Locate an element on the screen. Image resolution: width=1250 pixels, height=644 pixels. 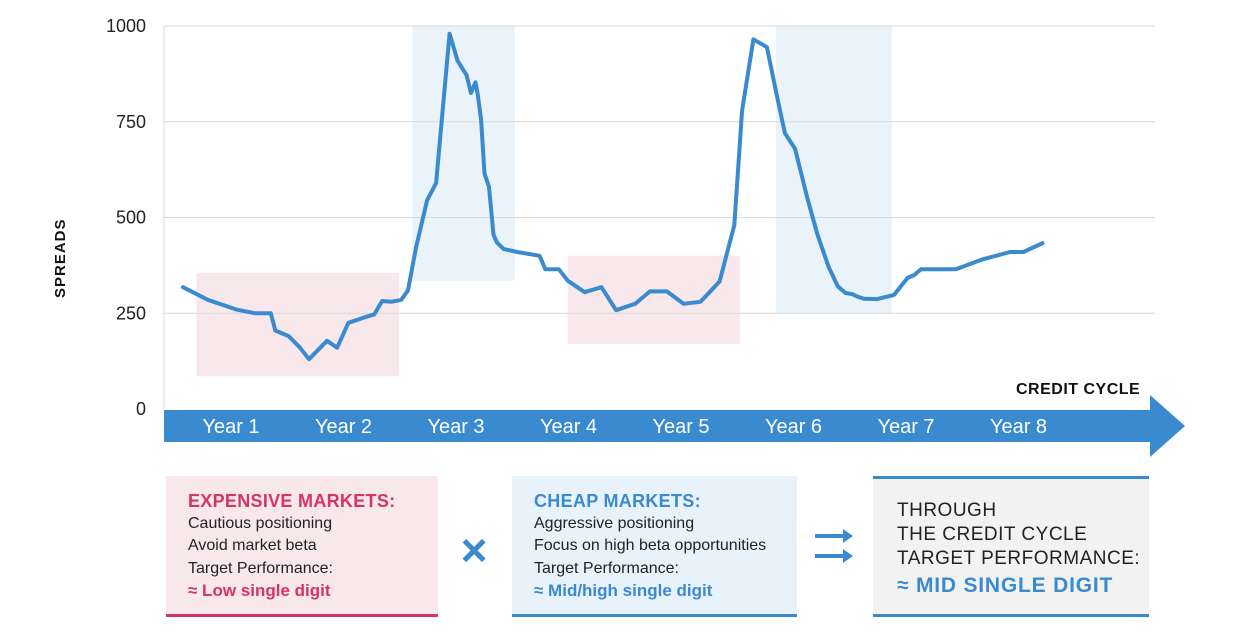
x-tick-label: Year 5 is located at coordinates (680, 427).